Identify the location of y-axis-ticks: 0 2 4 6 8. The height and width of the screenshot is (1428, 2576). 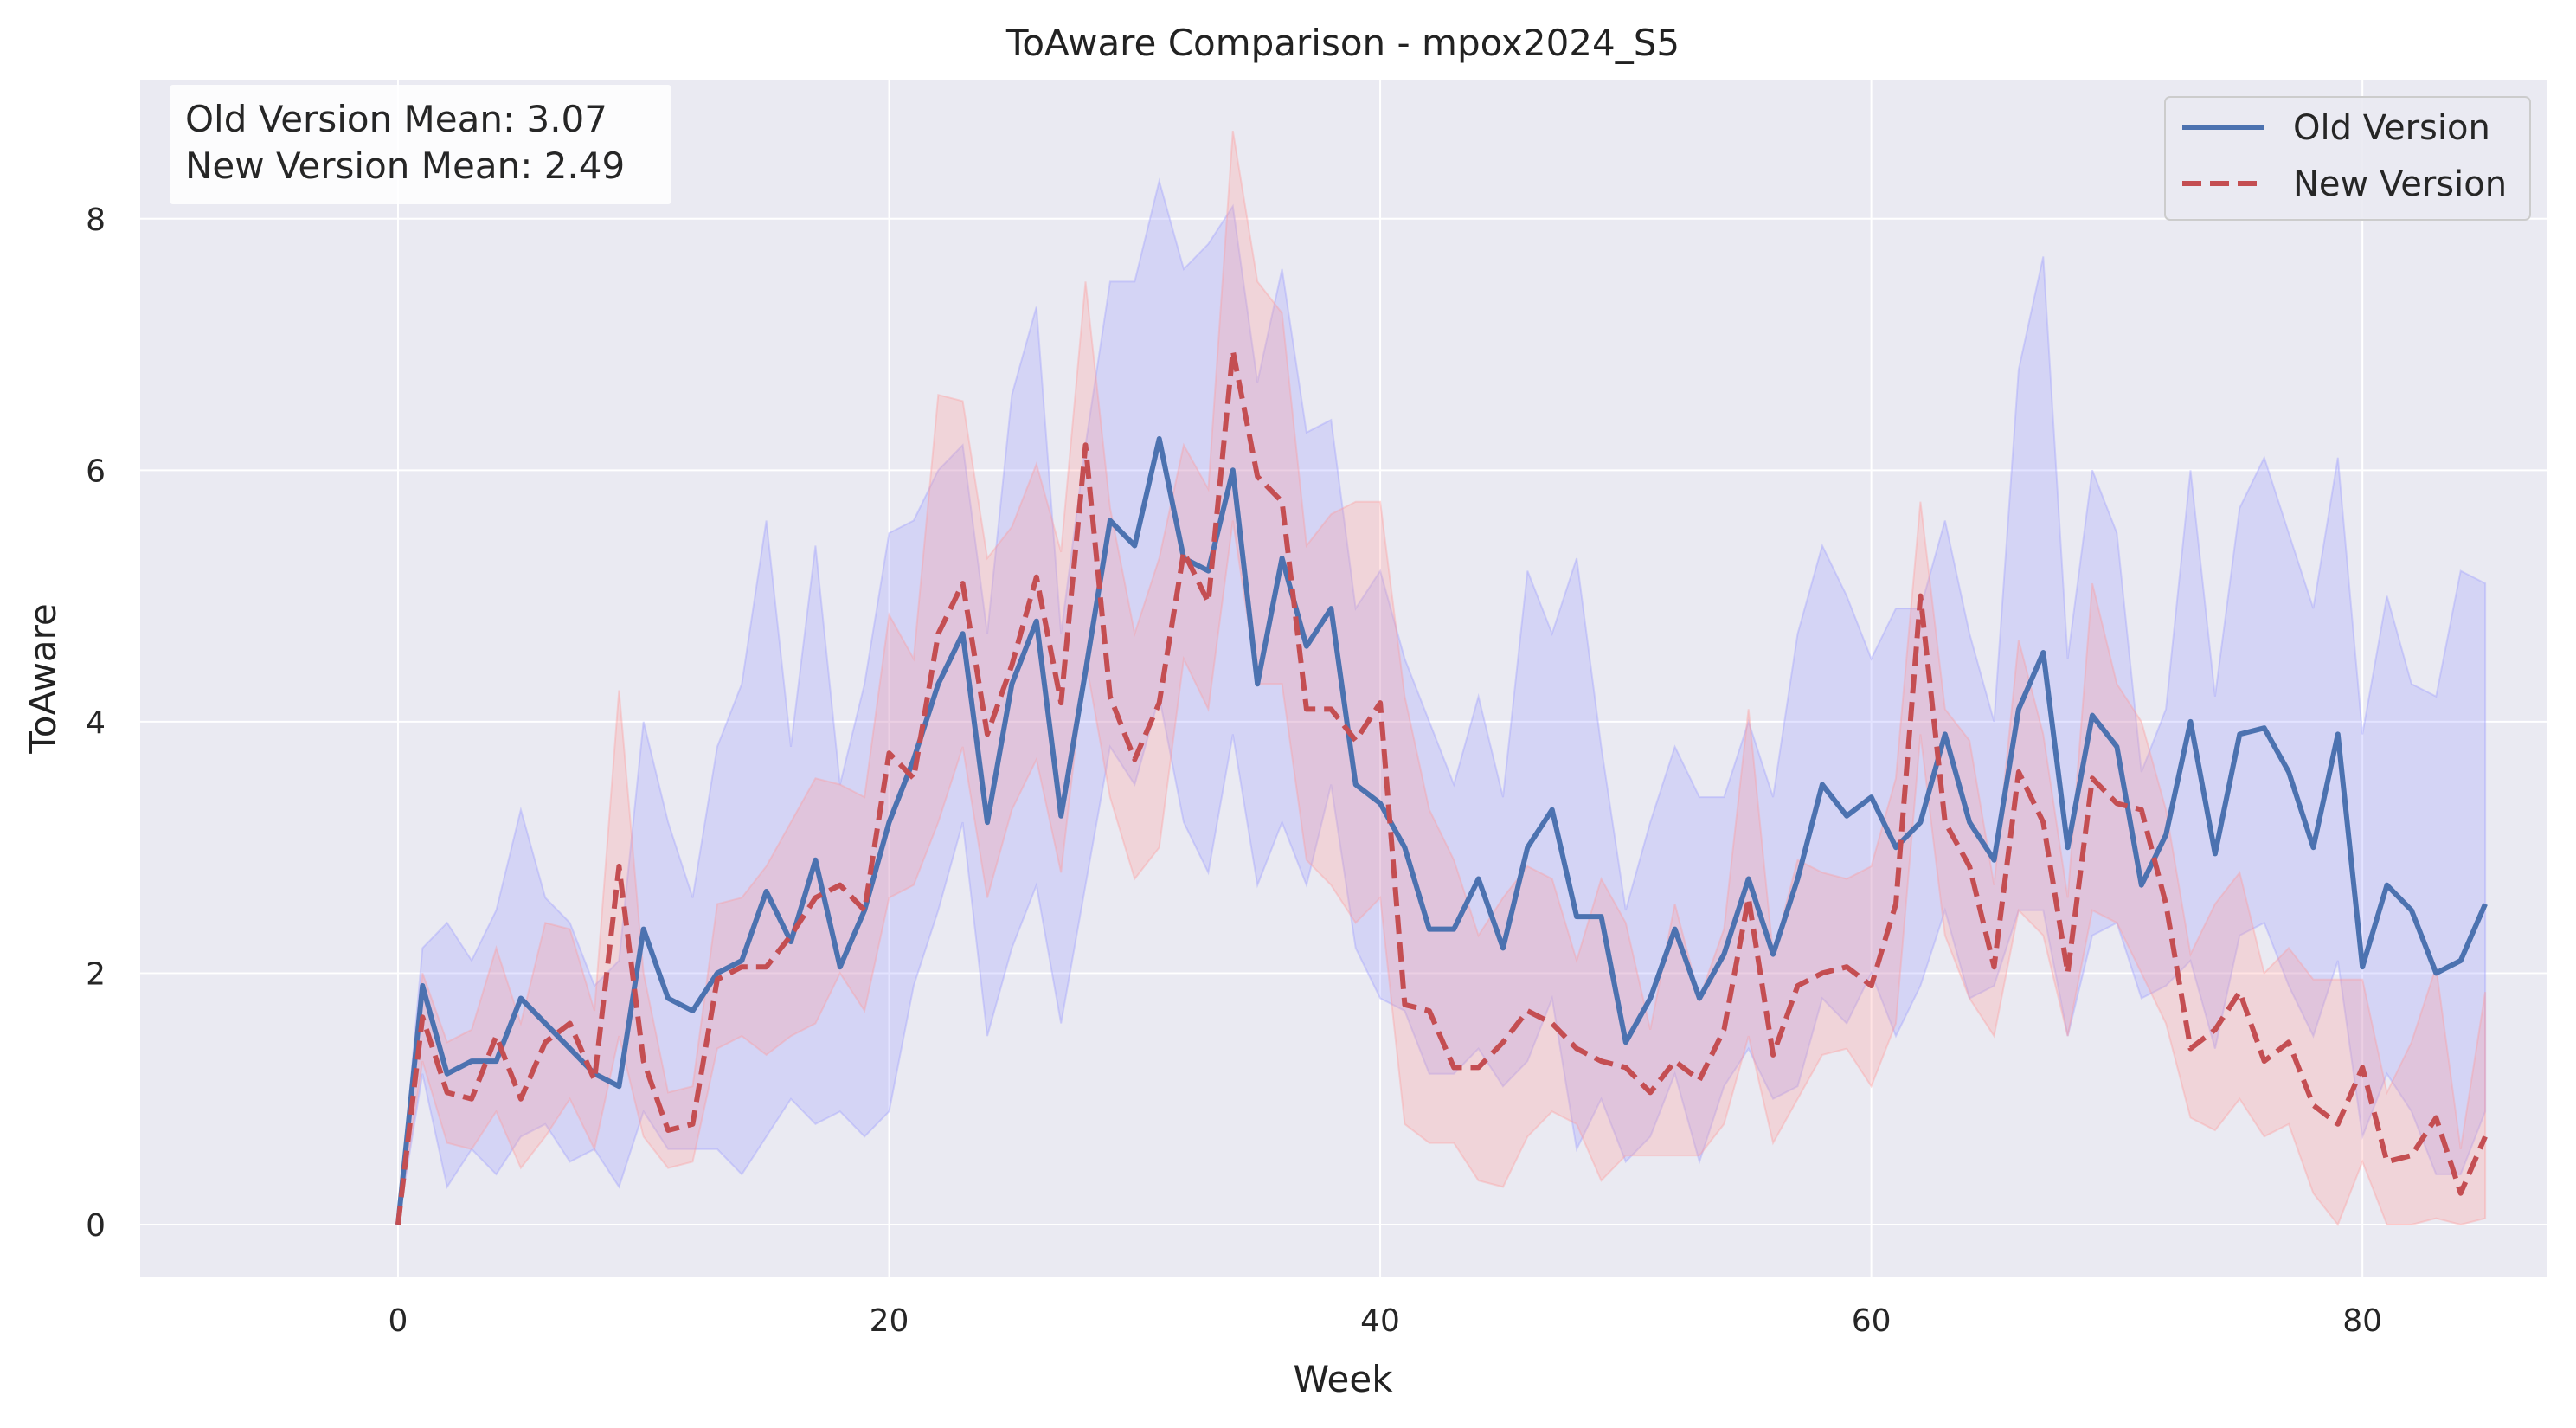
(96, 723).